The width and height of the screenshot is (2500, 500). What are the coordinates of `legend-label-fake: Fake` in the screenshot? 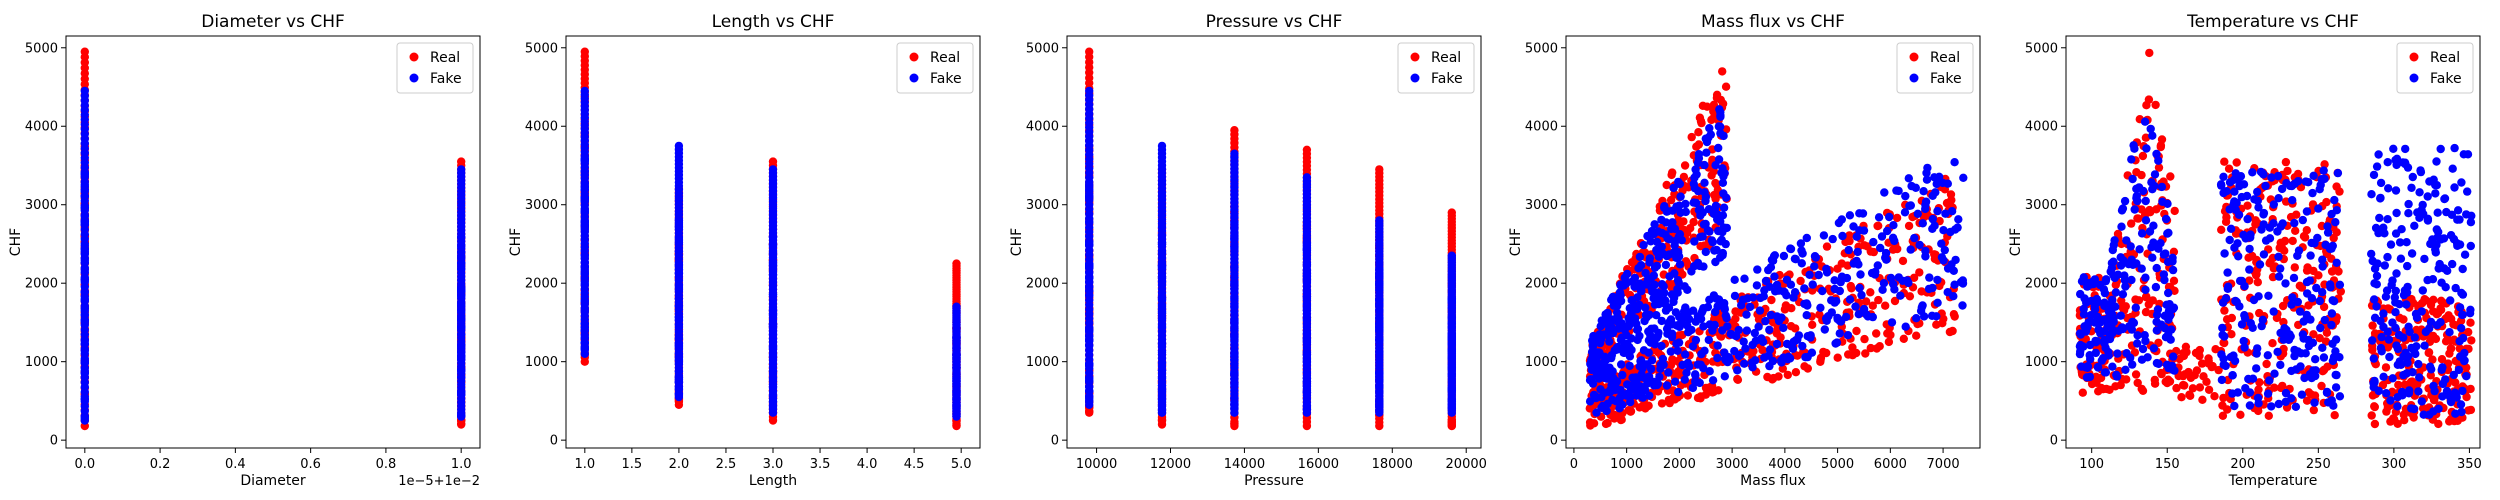 It's located at (1447, 79).